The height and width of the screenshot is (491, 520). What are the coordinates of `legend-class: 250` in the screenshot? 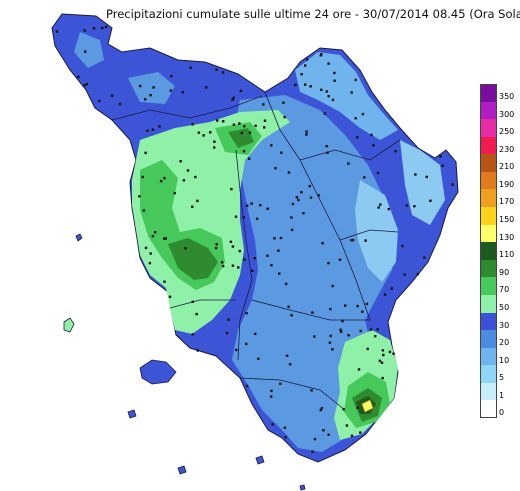 It's located at (499, 128).